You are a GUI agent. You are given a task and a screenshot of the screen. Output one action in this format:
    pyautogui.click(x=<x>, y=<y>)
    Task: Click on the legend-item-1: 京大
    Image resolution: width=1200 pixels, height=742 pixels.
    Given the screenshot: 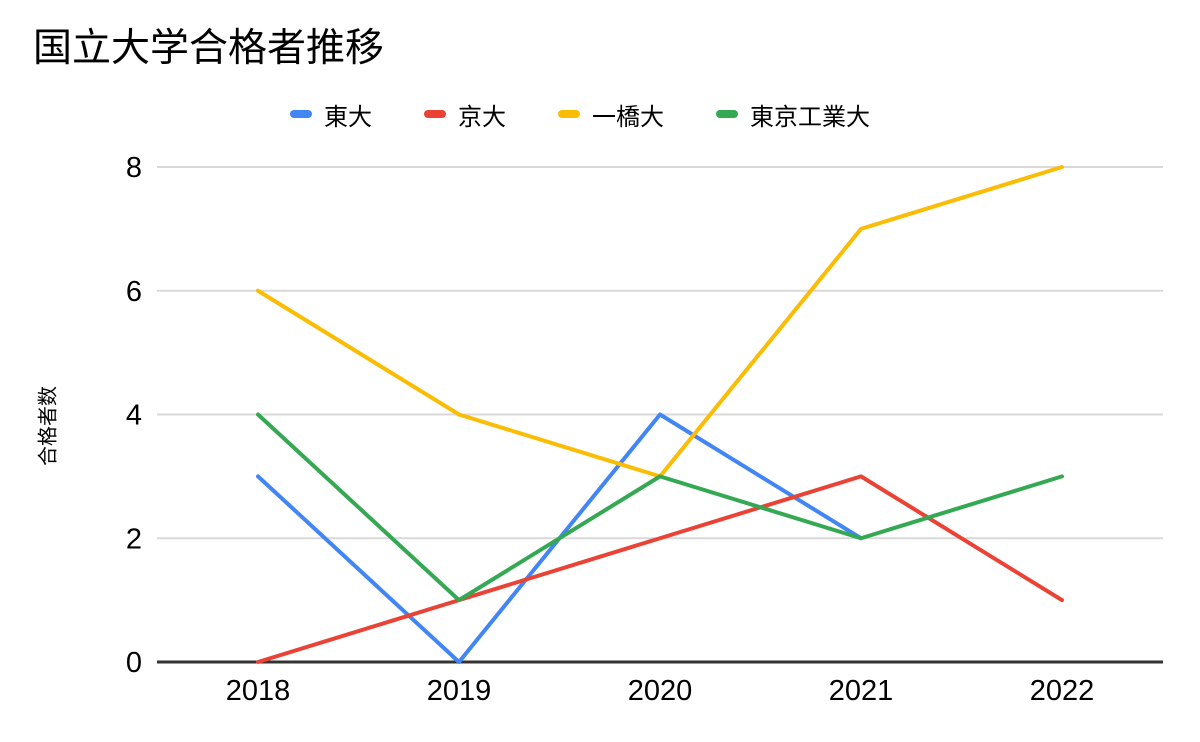 What is the action you would take?
    pyautogui.click(x=465, y=114)
    